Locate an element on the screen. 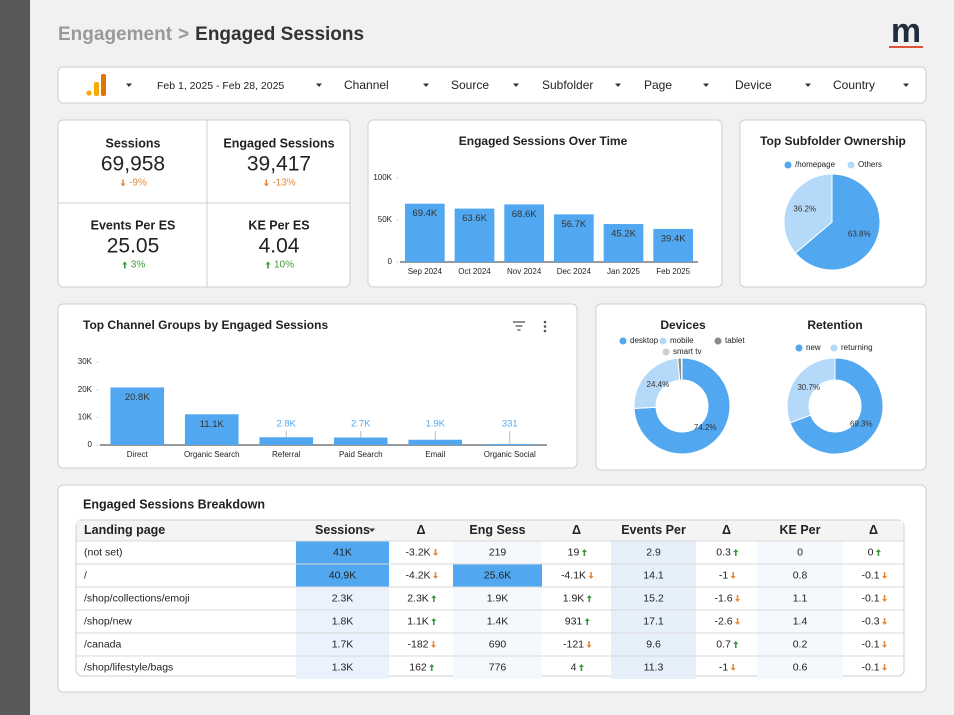 Image resolution: width=954 pixels, height=715 pixels. legend-label: new is located at coordinates (813, 347).